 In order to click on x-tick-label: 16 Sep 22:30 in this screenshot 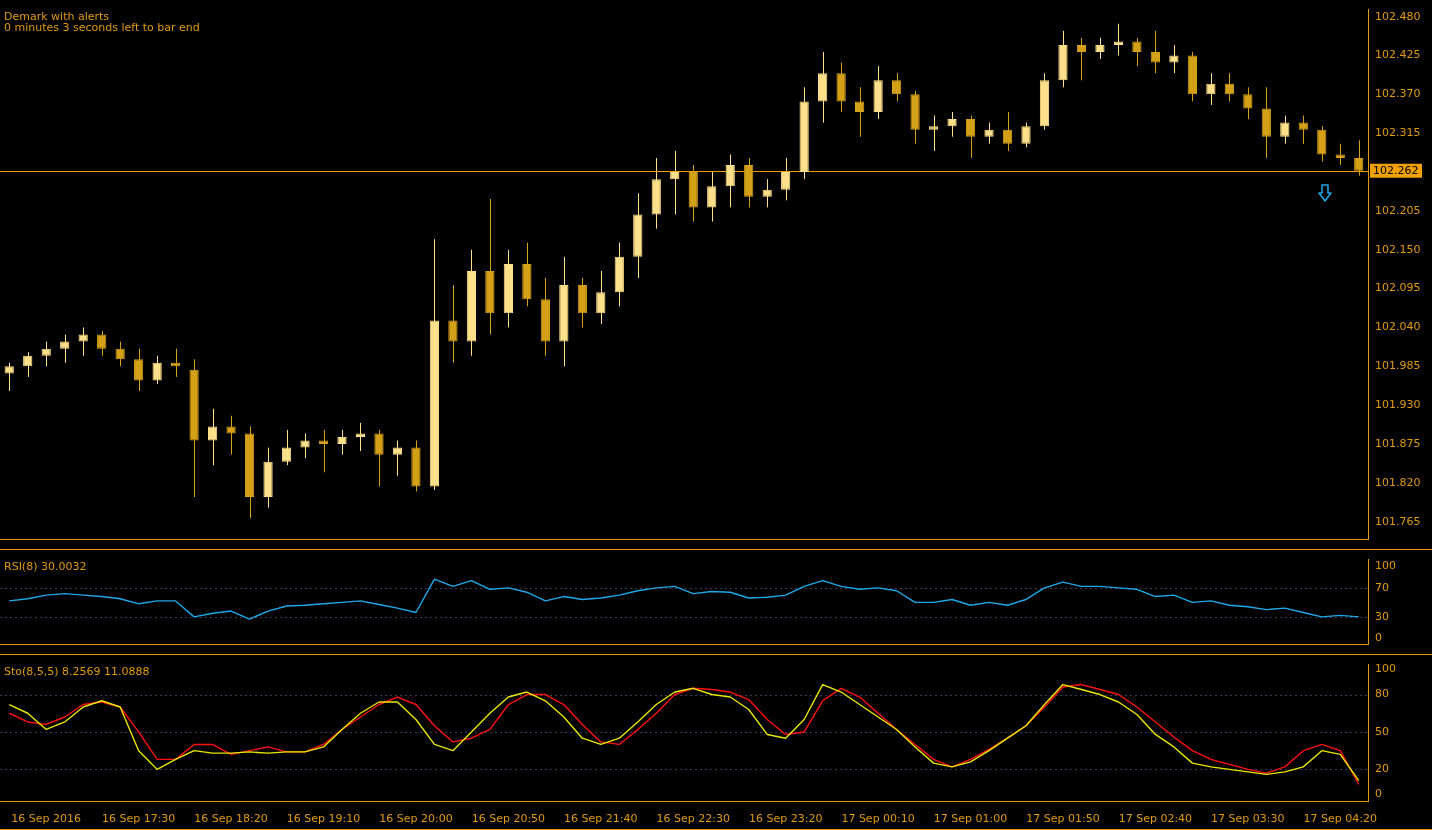, I will do `click(693, 819)`.